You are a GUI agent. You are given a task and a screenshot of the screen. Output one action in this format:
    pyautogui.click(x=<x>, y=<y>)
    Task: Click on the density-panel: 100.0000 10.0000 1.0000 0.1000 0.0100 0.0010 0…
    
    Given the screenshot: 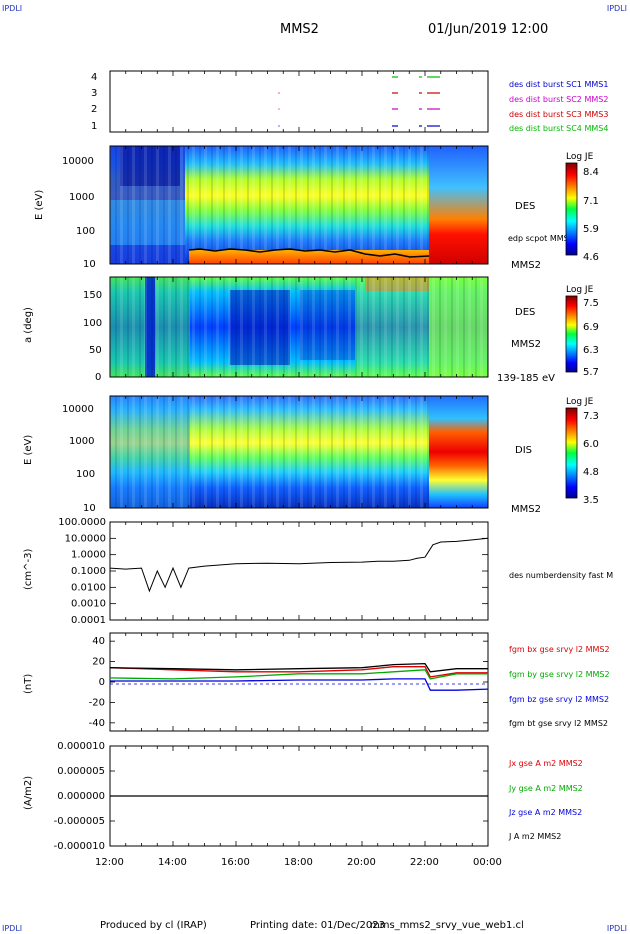 What is the action you would take?
    pyautogui.click(x=318, y=571)
    